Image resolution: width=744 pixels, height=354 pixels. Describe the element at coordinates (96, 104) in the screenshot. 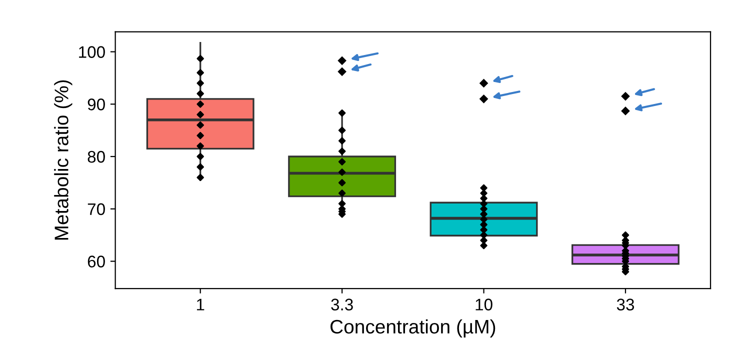

I see `y-tick-label: 90` at that location.